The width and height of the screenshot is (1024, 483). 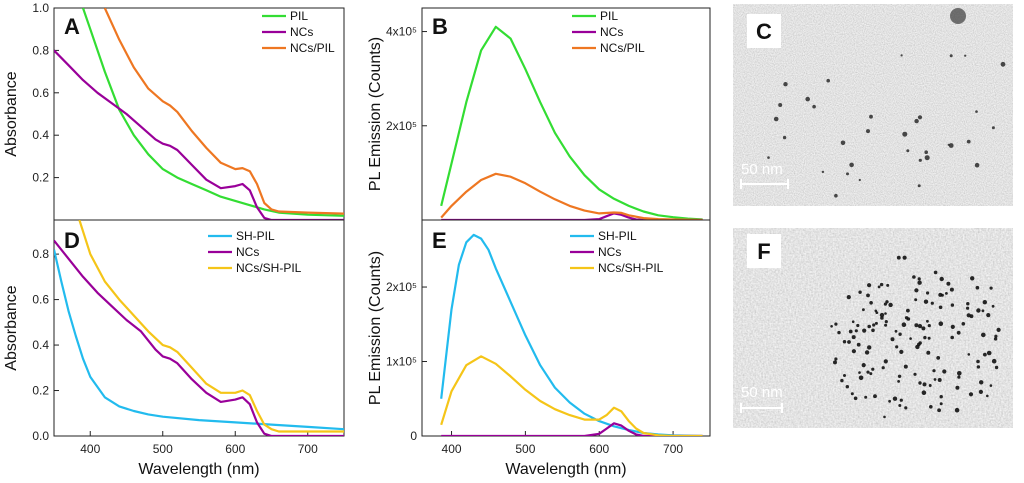 What do you see at coordinates (72, 240) in the screenshot?
I see `panel-letter: D` at bounding box center [72, 240].